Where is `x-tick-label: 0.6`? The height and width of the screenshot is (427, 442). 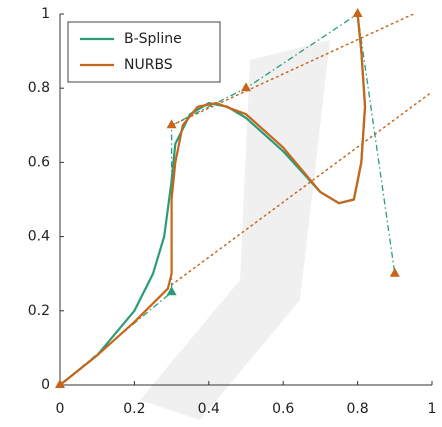 x-tick-label: 0.6 is located at coordinates (283, 409).